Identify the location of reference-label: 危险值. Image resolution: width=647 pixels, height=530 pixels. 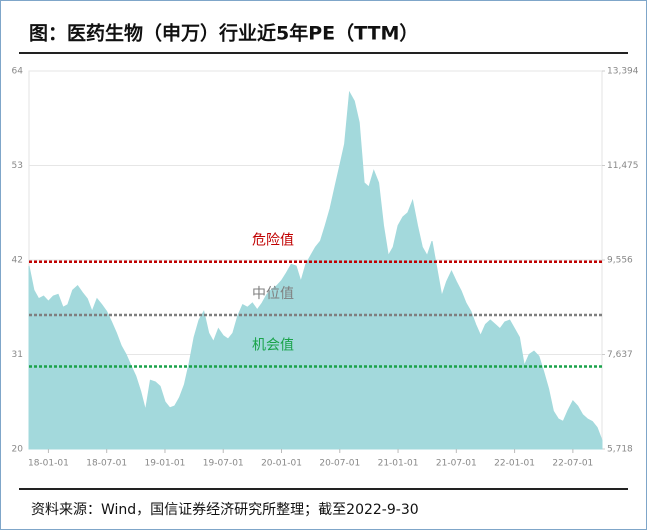
(273, 241).